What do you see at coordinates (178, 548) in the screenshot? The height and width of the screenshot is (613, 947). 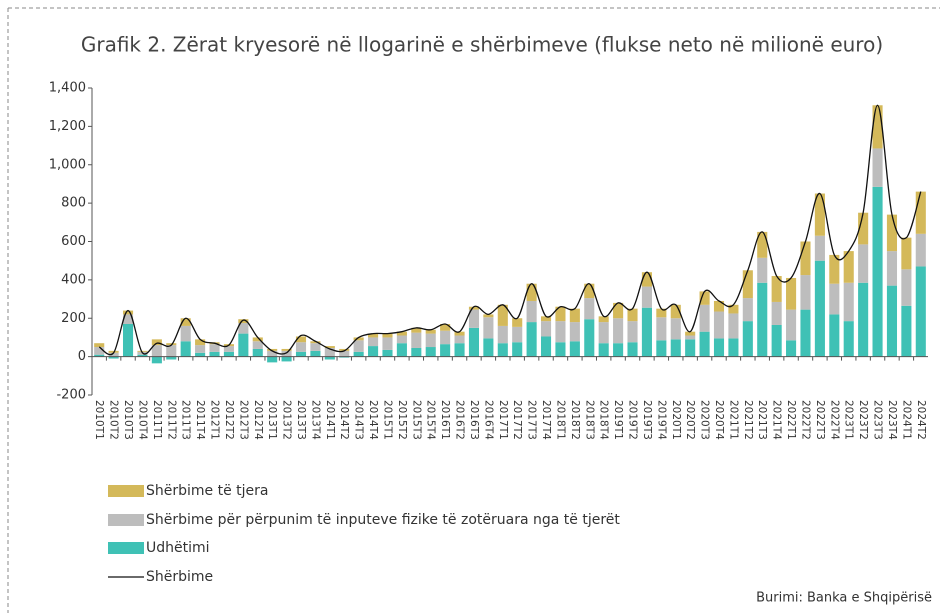 I see `legend-label: Udhëtimi` at bounding box center [178, 548].